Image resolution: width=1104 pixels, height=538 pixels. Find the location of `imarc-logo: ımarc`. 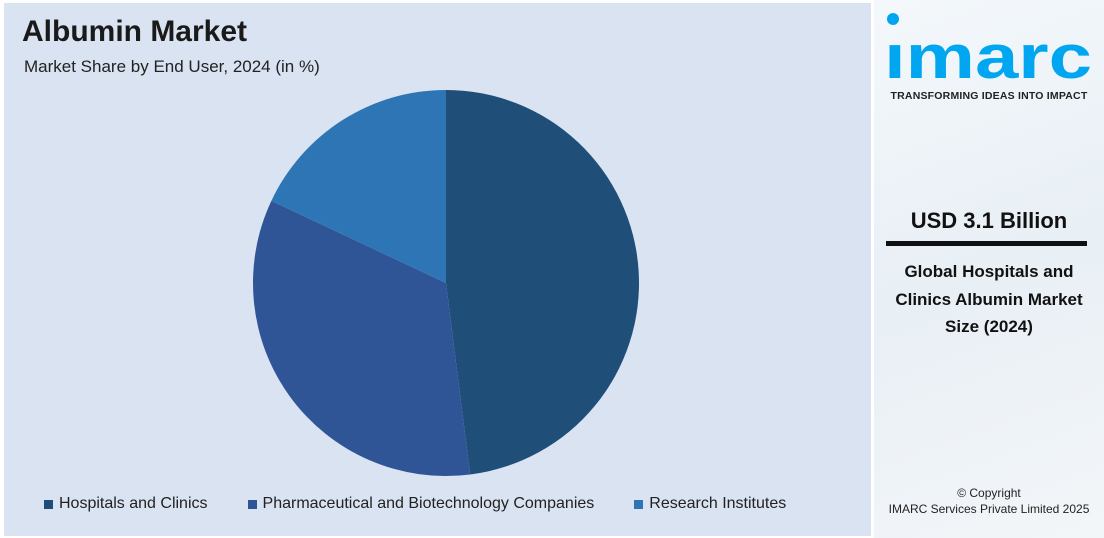

imarc-logo: ımarc is located at coordinates (988, 46).